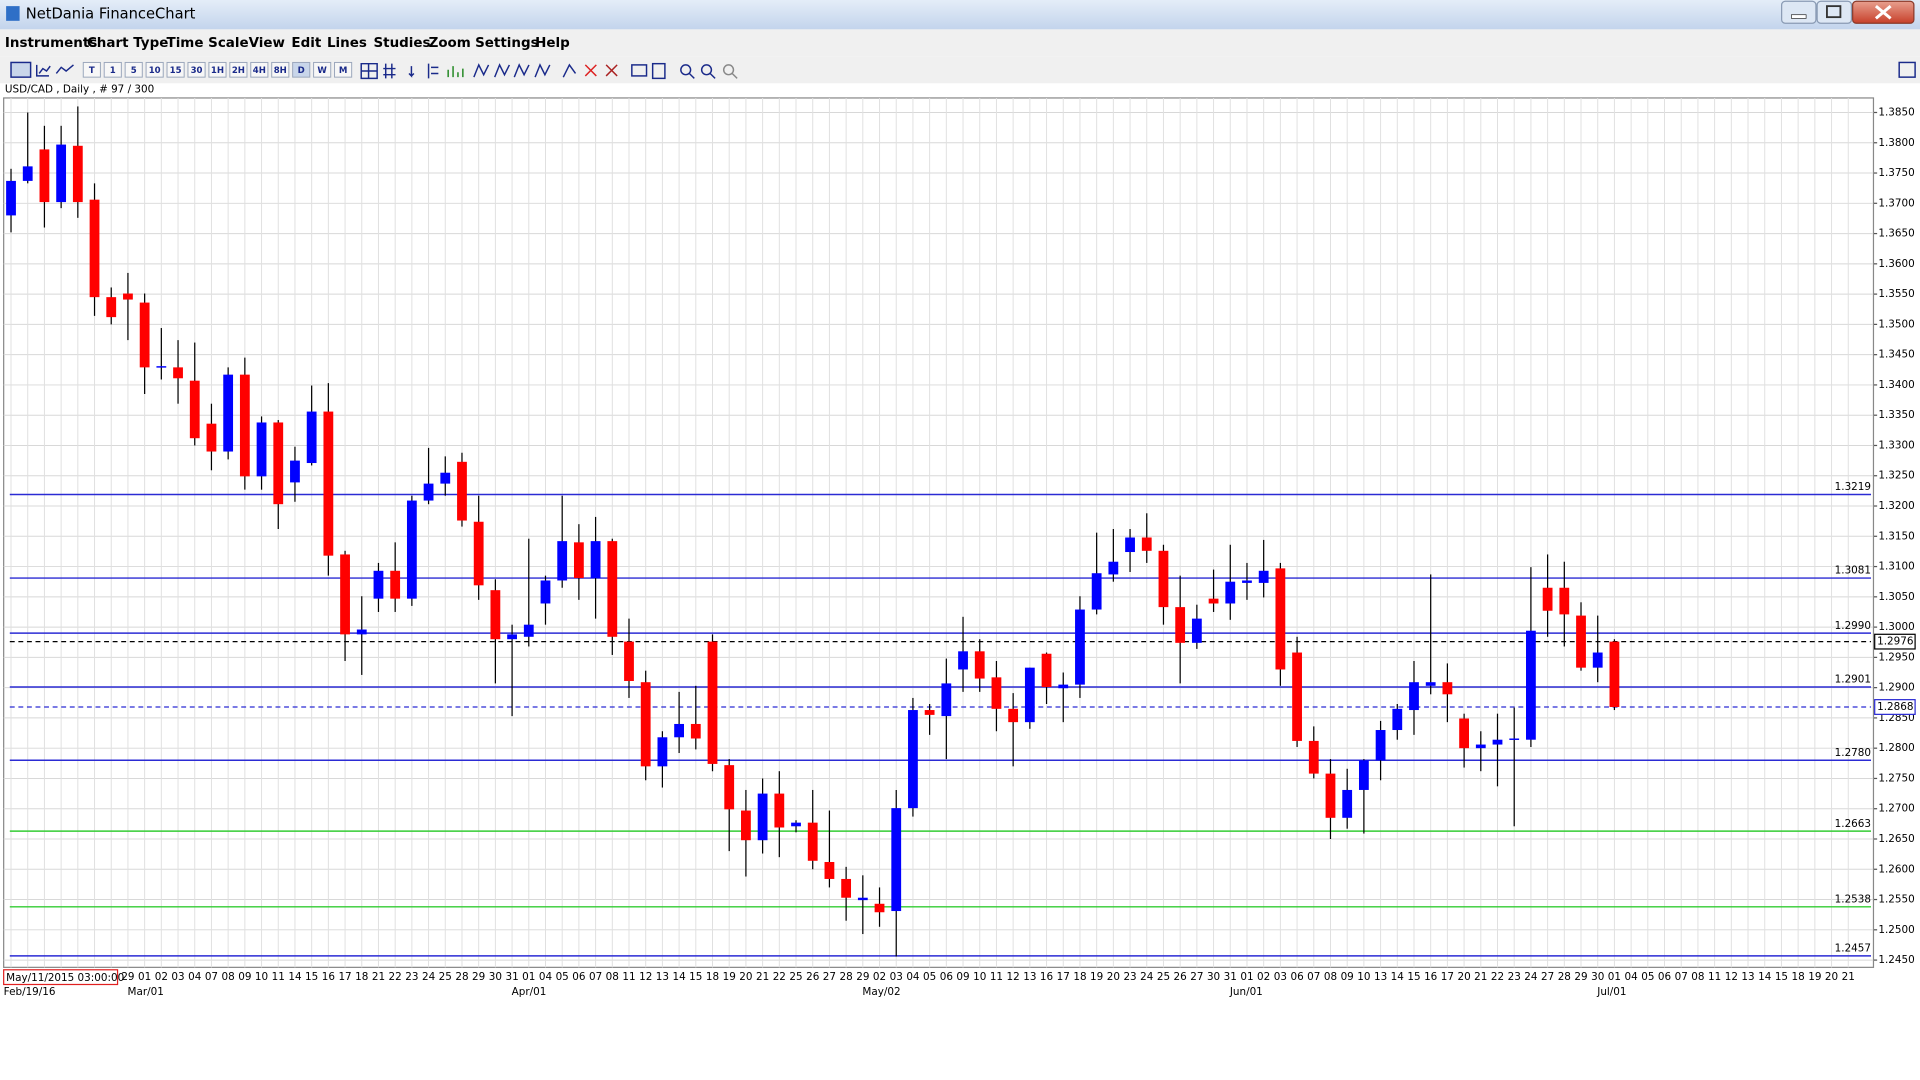 This screenshot has width=1920, height=1080. Describe the element at coordinates (127, 977) in the screenshot. I see `x-tick-label: 29` at that location.